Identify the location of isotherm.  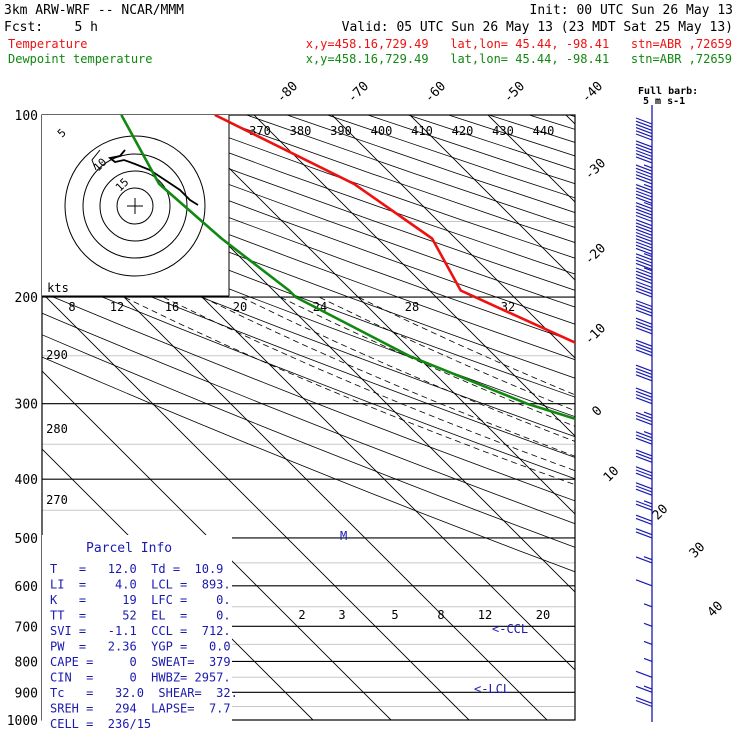
(492, 198).